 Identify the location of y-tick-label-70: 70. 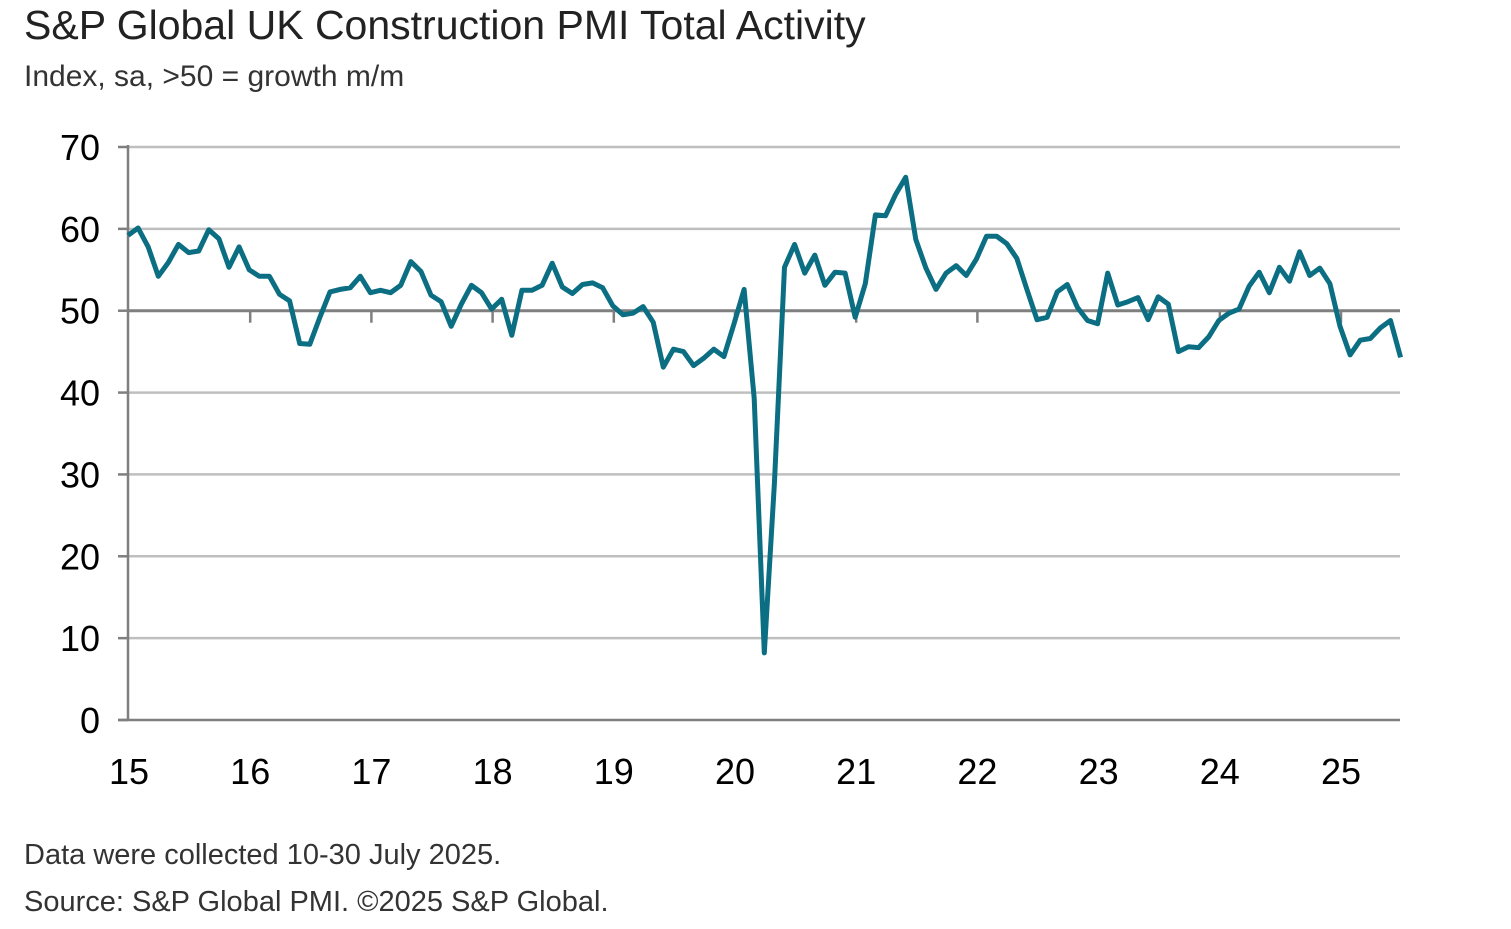
(80, 147).